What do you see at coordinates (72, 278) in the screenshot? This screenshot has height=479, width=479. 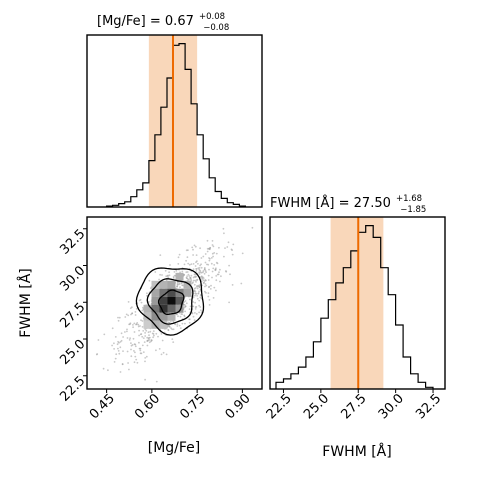 I see `fwhm-y-tick-label: 30.0` at bounding box center [72, 278].